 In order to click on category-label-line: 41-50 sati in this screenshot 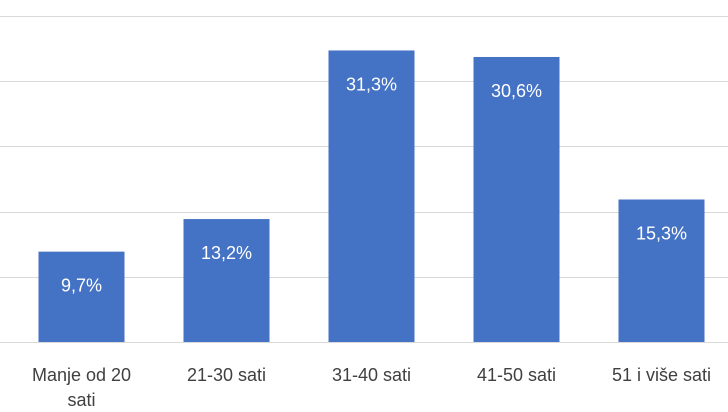, I will do `click(516, 375)`.